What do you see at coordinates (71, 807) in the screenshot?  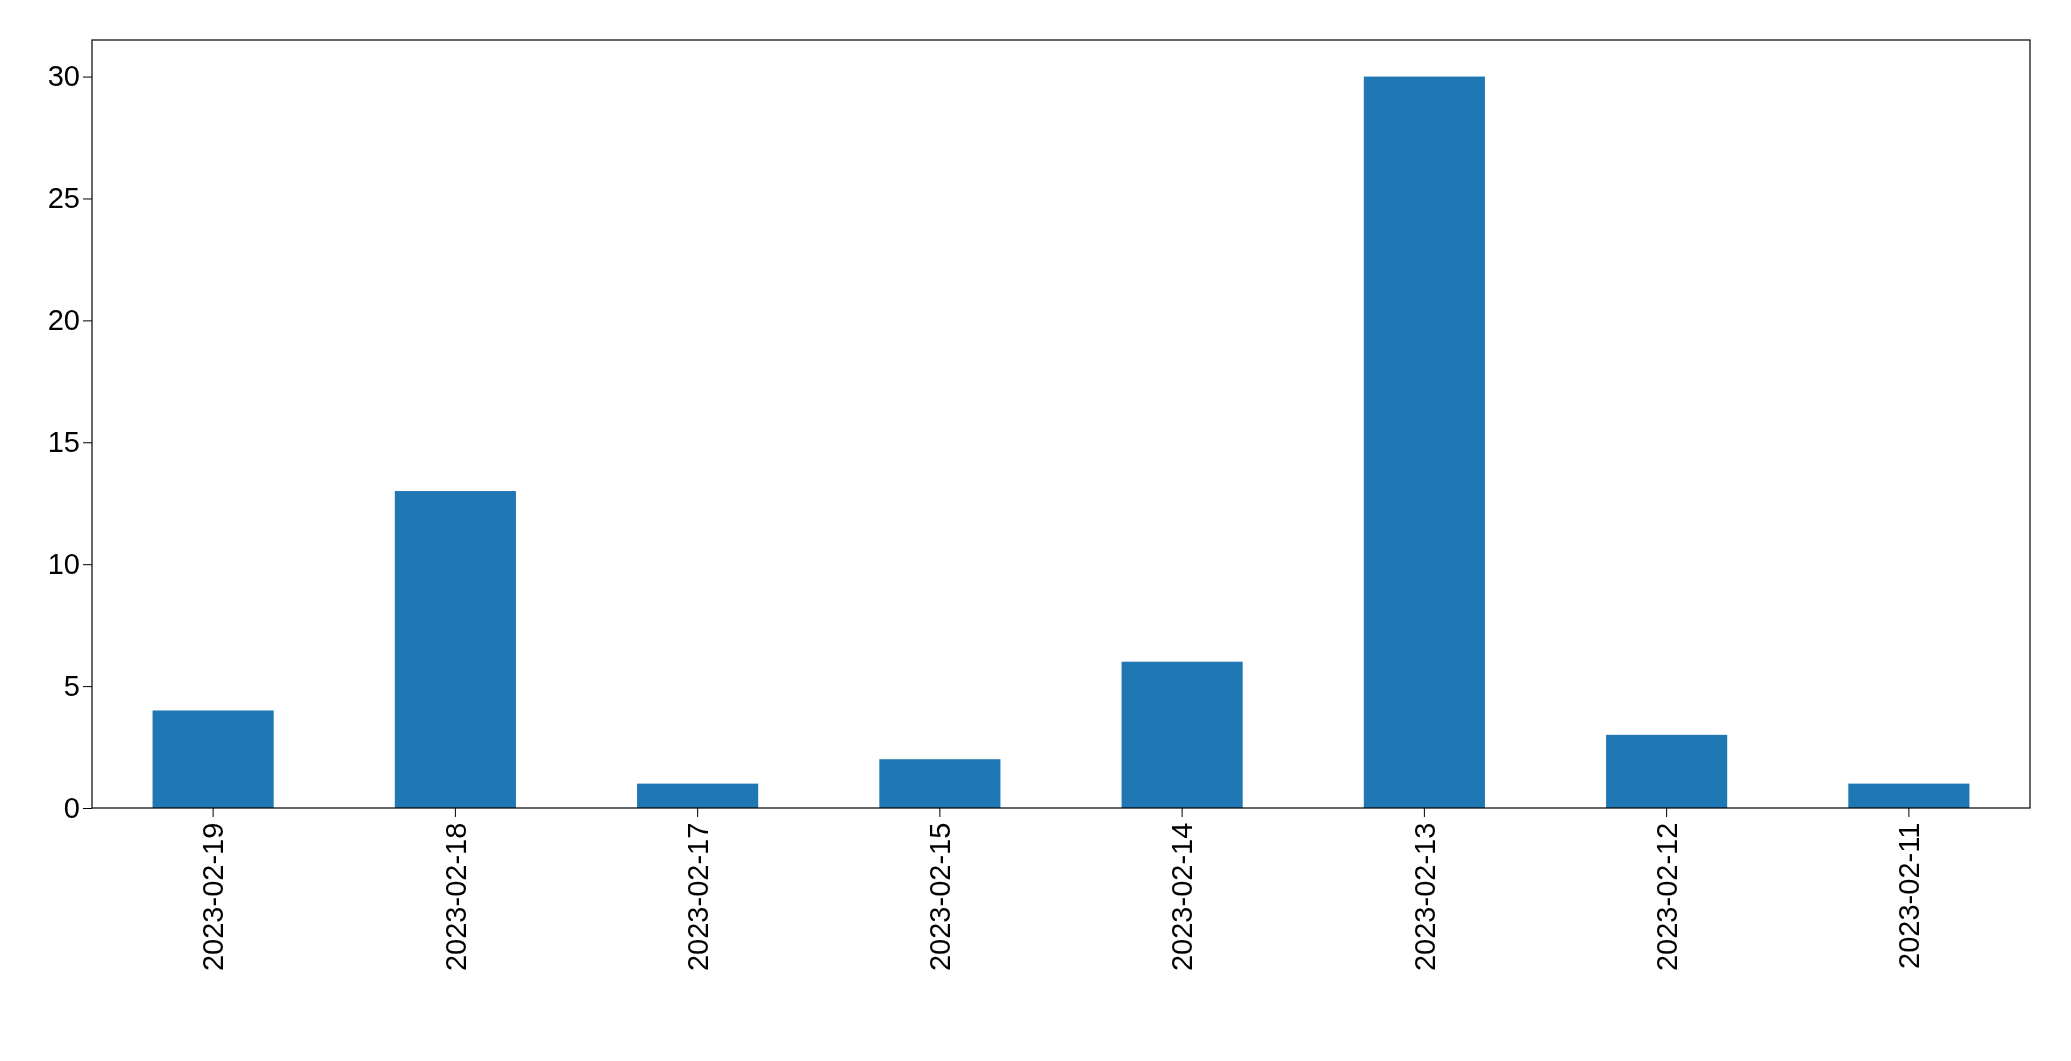 I see `y-tick-label: 0` at bounding box center [71, 807].